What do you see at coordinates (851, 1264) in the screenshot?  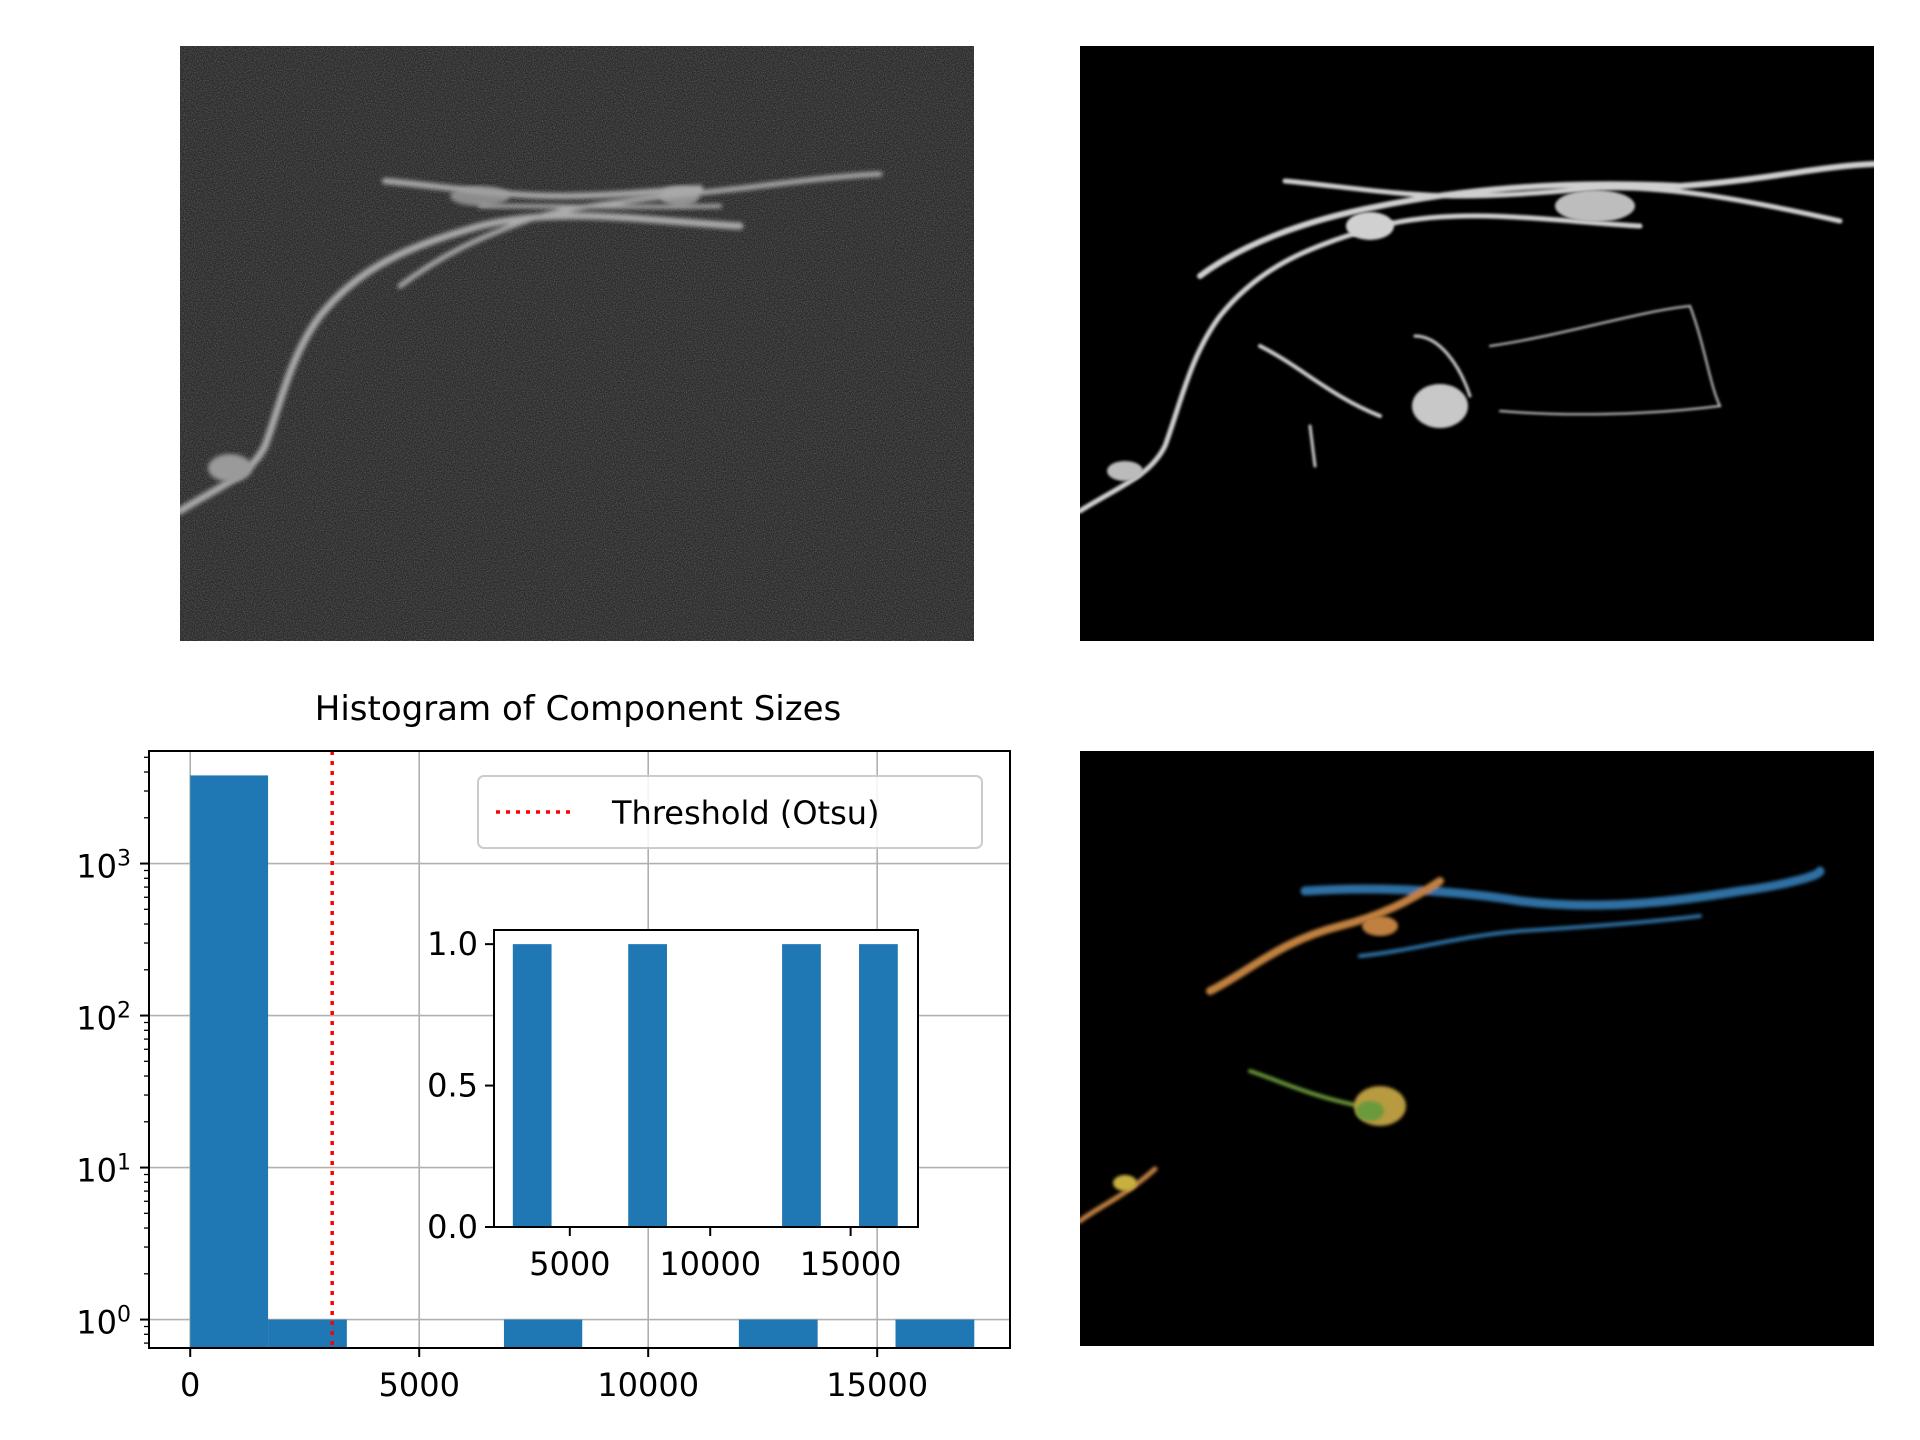 I see `inset-x-tick-label: 15000` at bounding box center [851, 1264].